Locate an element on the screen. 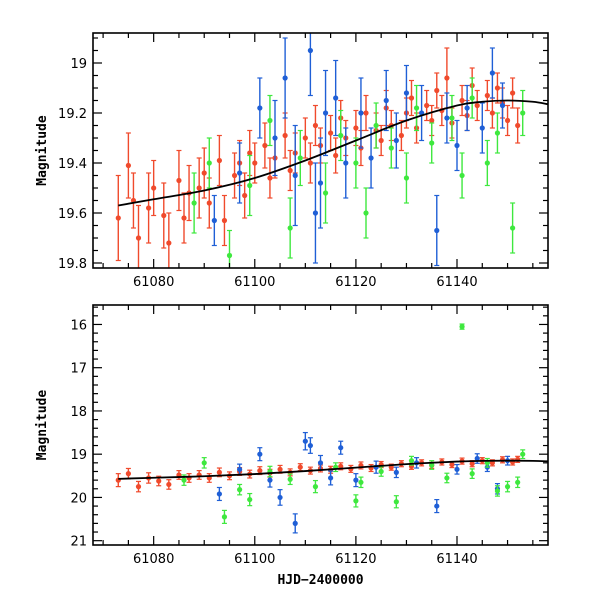 This screenshot has width=600, height=600. x-tick-label: 61080 is located at coordinates (153, 559).